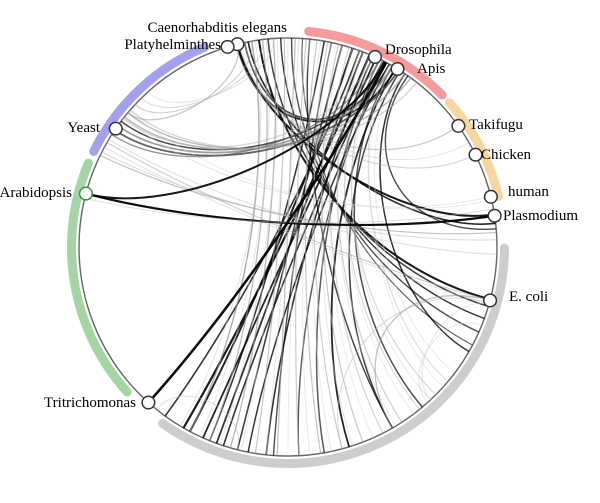 The width and height of the screenshot is (600, 503). What do you see at coordinates (418, 50) in the screenshot?
I see `label-drosophila: Drosophila` at bounding box center [418, 50].